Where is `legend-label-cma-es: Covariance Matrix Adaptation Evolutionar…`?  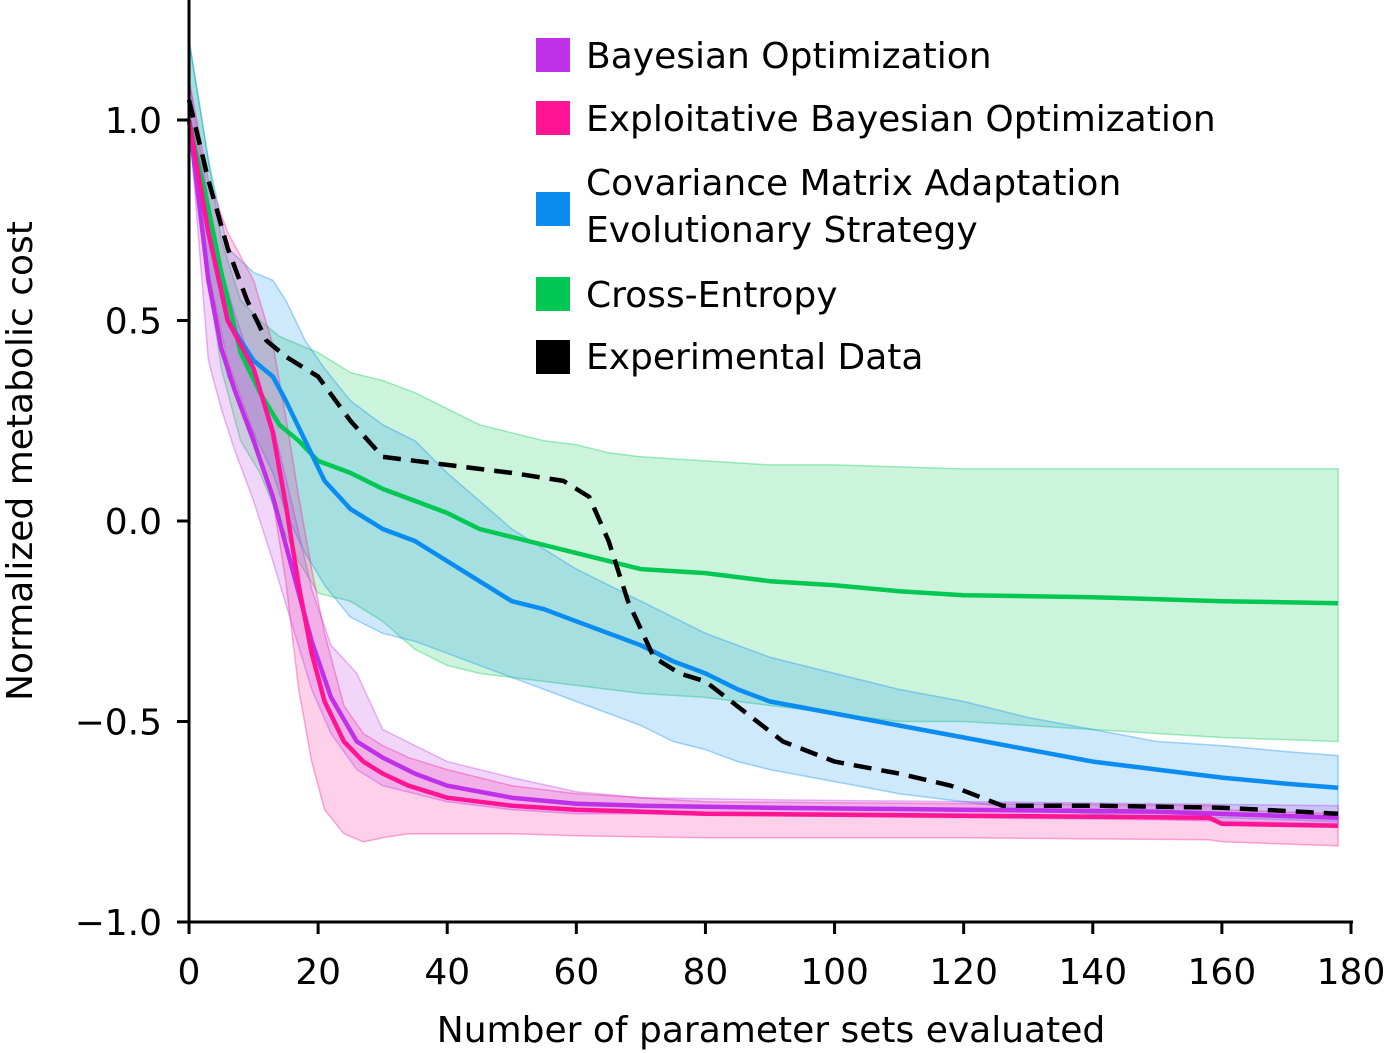 legend-label-cma-es: Covariance Matrix Adaptation Evolutionar… is located at coordinates (859, 207).